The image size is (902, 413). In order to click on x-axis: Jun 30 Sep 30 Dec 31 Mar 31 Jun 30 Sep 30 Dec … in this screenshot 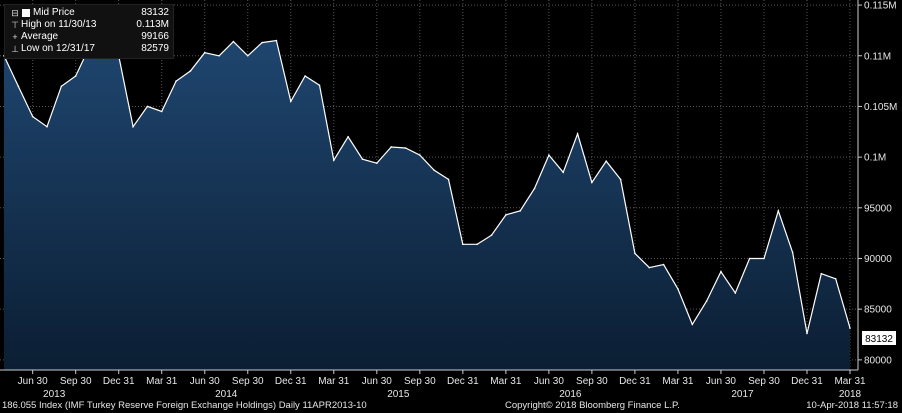, I will do `click(433, 378)`.